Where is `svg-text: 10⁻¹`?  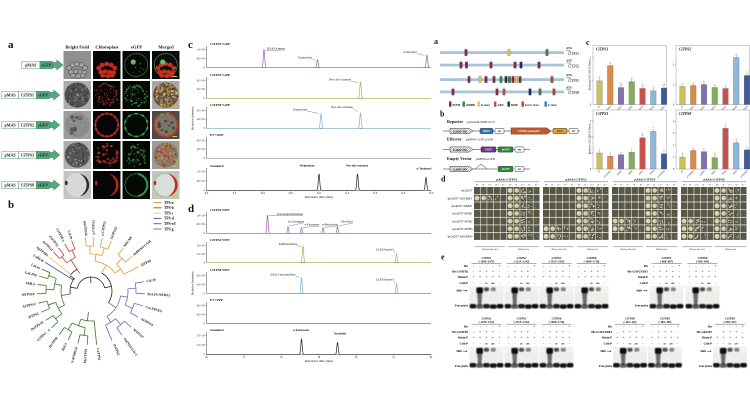 svg-text: 10⁻¹ is located at coordinates (724, 184).